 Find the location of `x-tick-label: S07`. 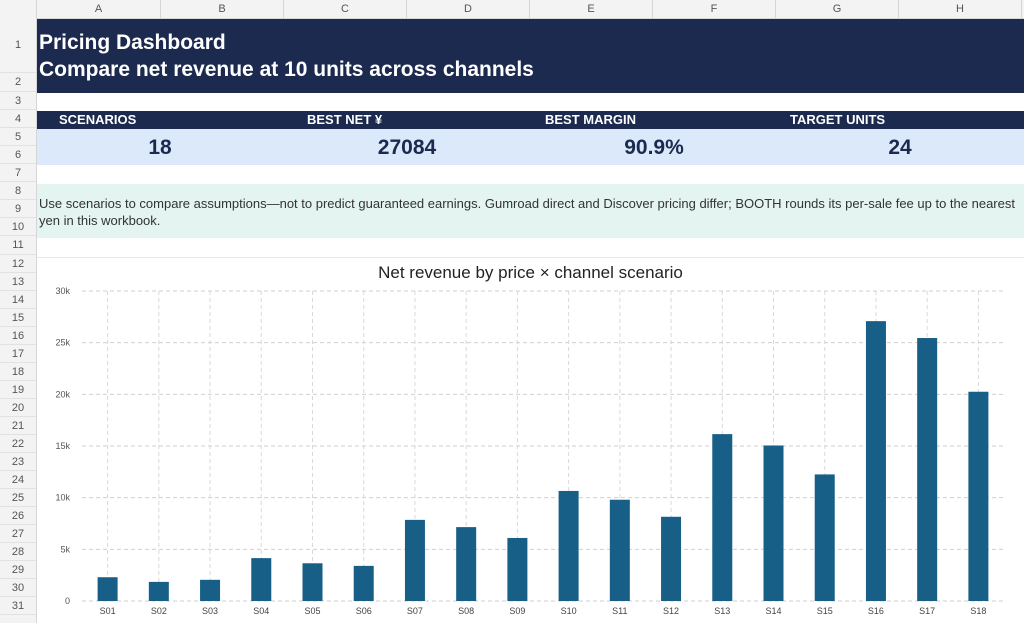

x-tick-label: S07 is located at coordinates (415, 611).